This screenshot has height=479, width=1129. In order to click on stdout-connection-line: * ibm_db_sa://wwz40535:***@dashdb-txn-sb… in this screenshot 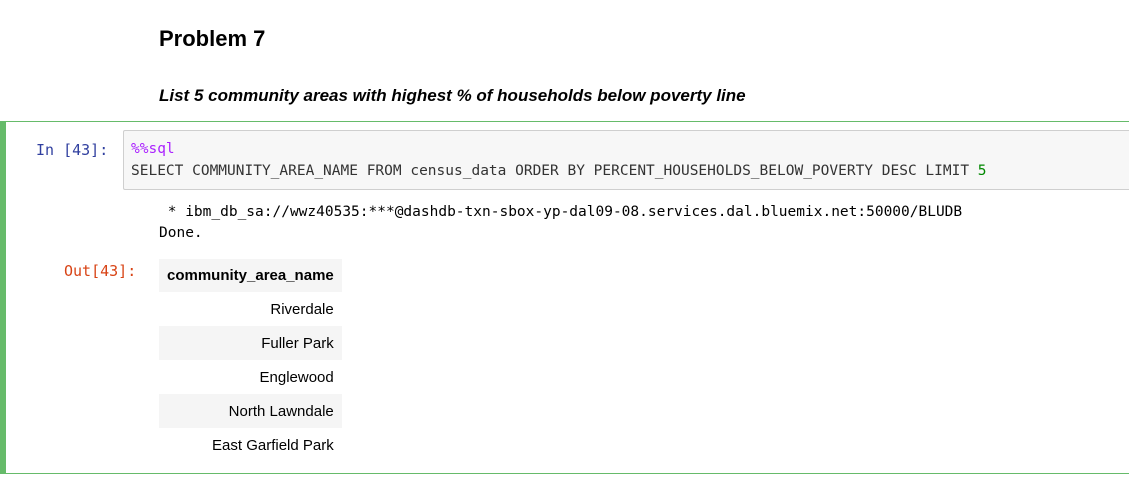, I will do `click(561, 212)`.